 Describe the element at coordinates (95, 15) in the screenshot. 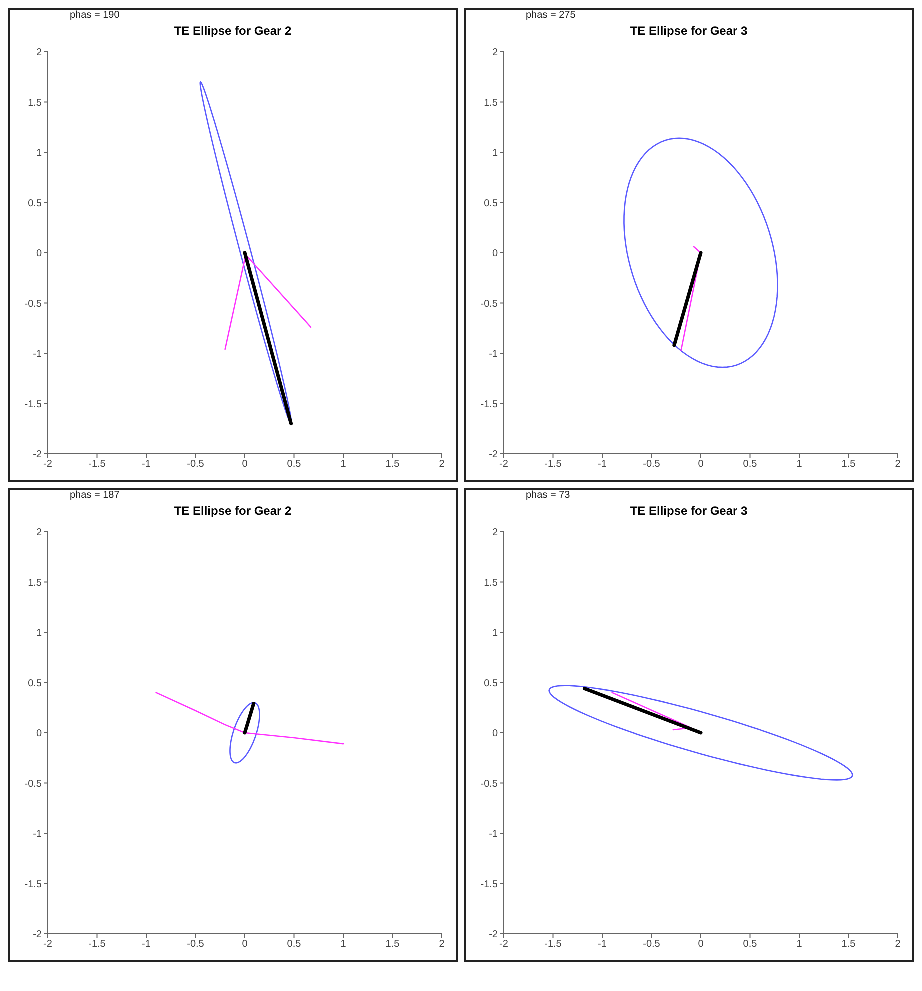

I see `text: phas = 190` at that location.